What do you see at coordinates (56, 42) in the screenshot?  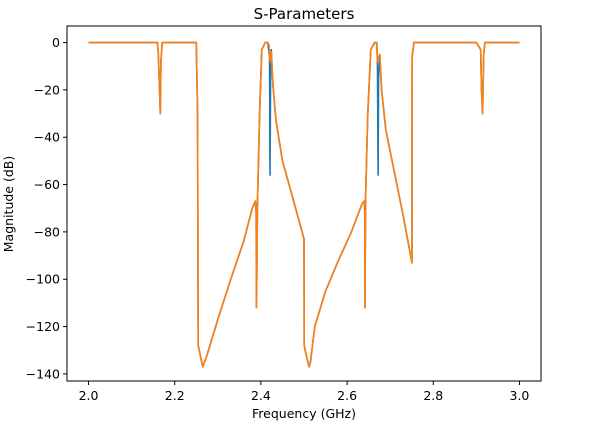 I see `y-tick-label: 0` at bounding box center [56, 42].